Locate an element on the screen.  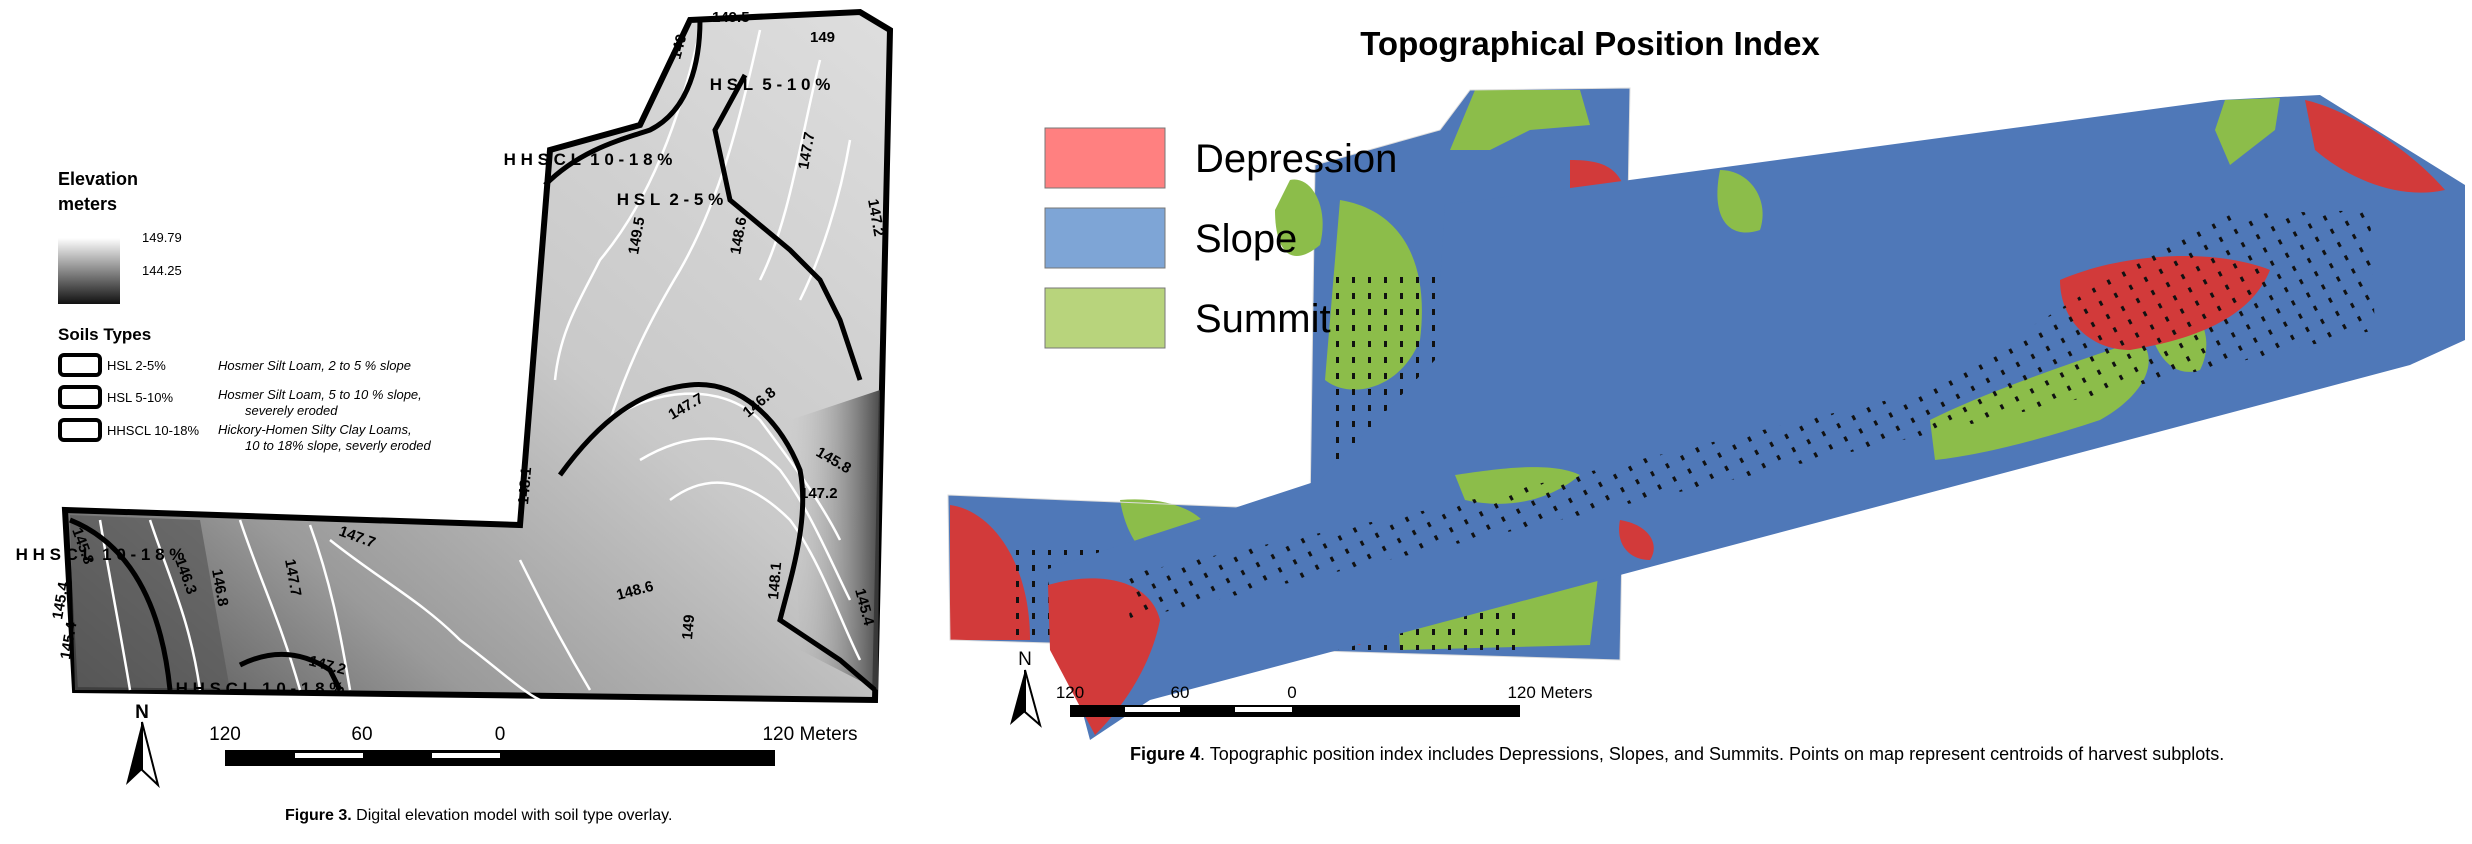
soil-code: HHSCL 10-18% is located at coordinates (153, 430).